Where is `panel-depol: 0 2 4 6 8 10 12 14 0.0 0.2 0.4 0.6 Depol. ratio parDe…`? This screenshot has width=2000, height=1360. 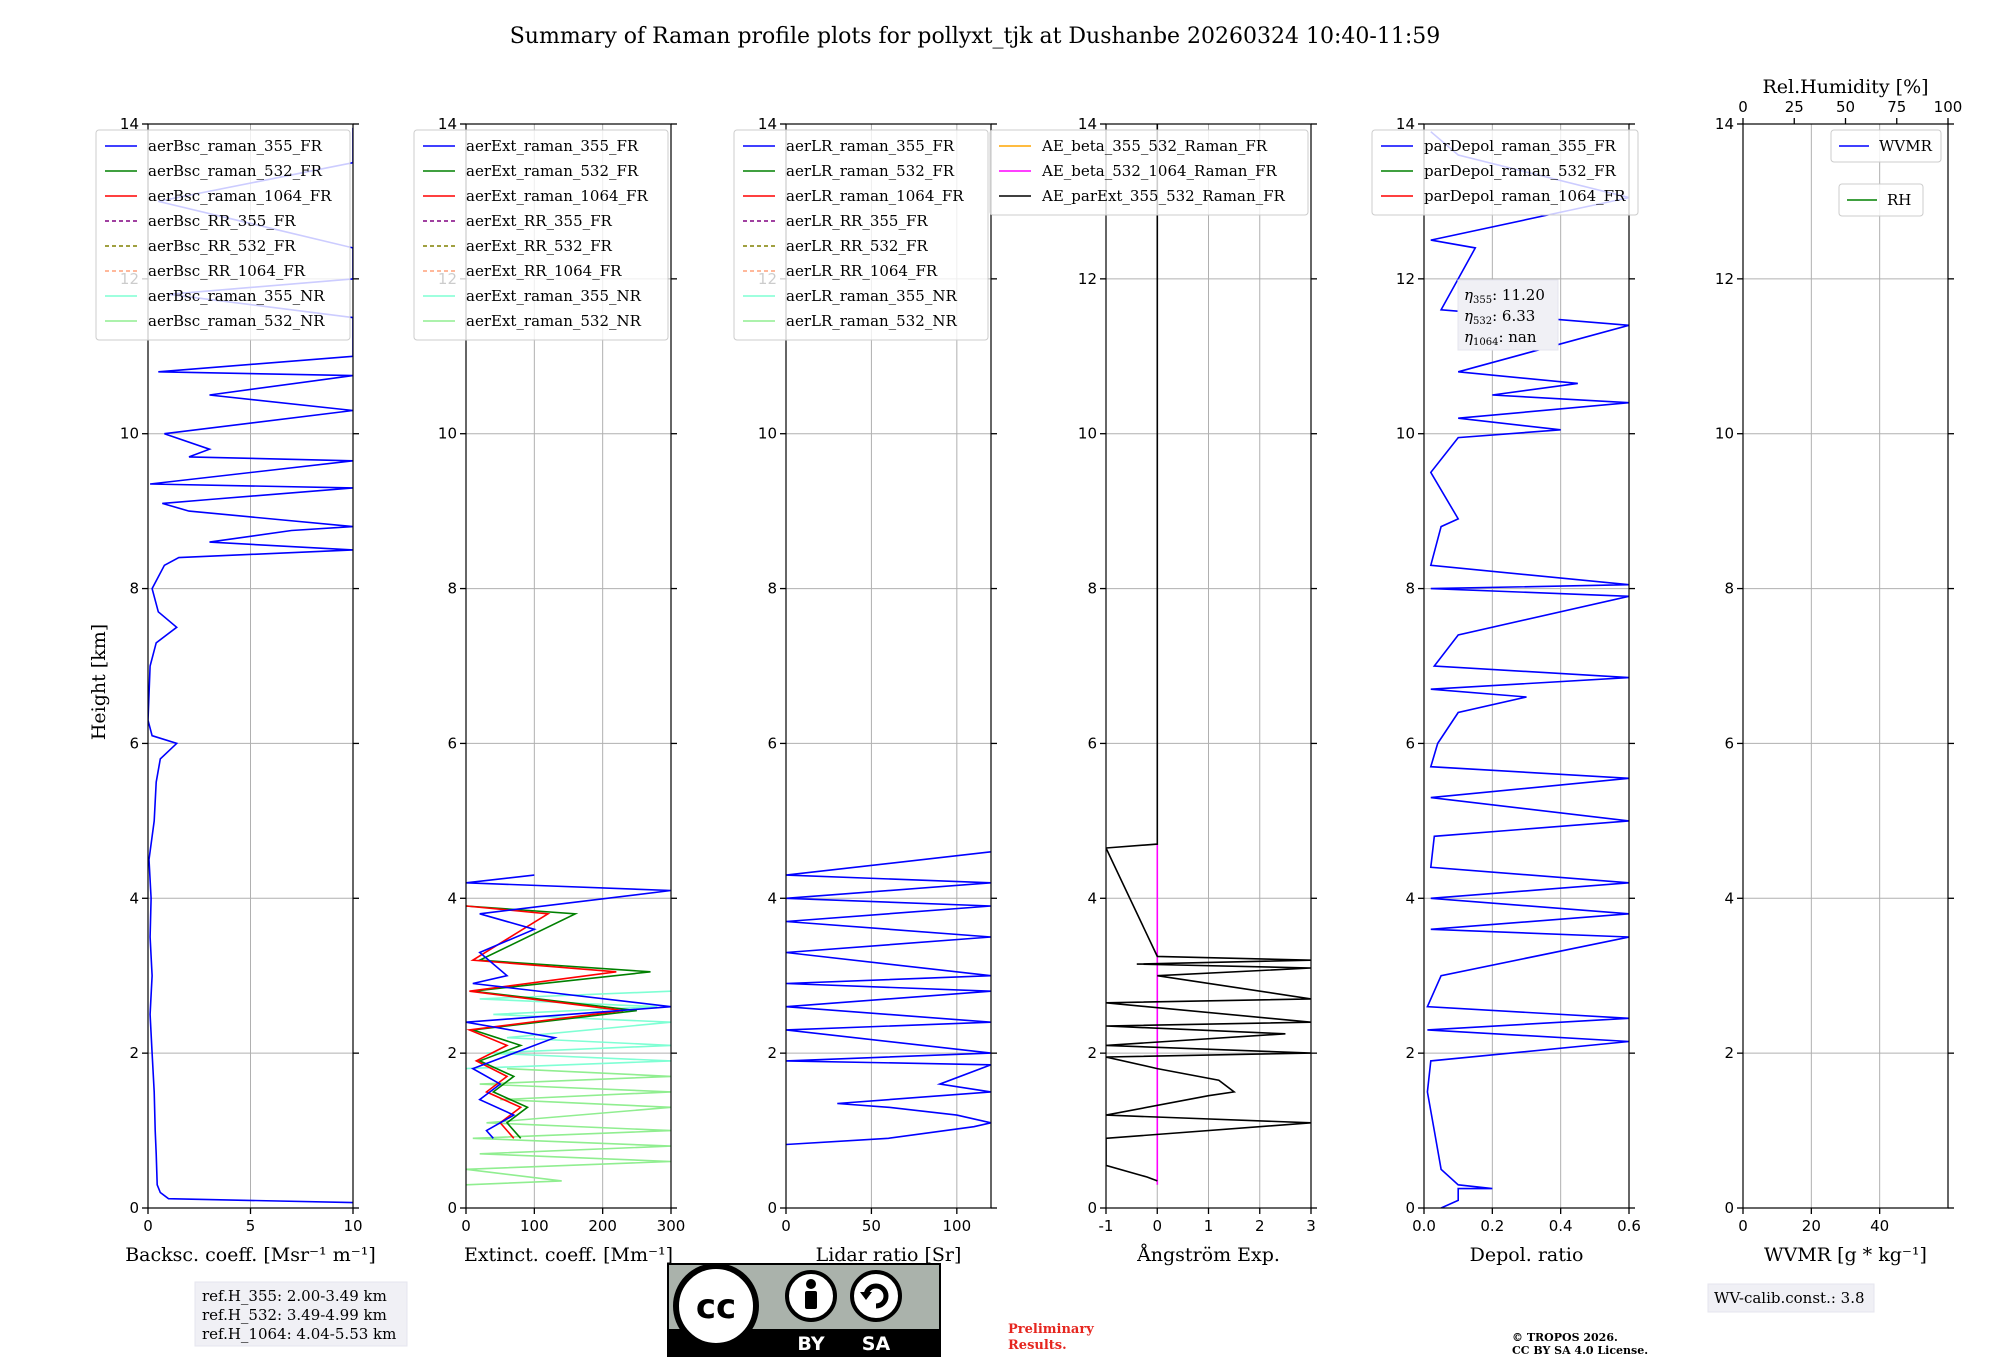 panel-depol: 0 2 4 6 8 10 12 14 0.0 0.2 0.4 0.6 Depol. ratio parDe… is located at coordinates (1506, 690).